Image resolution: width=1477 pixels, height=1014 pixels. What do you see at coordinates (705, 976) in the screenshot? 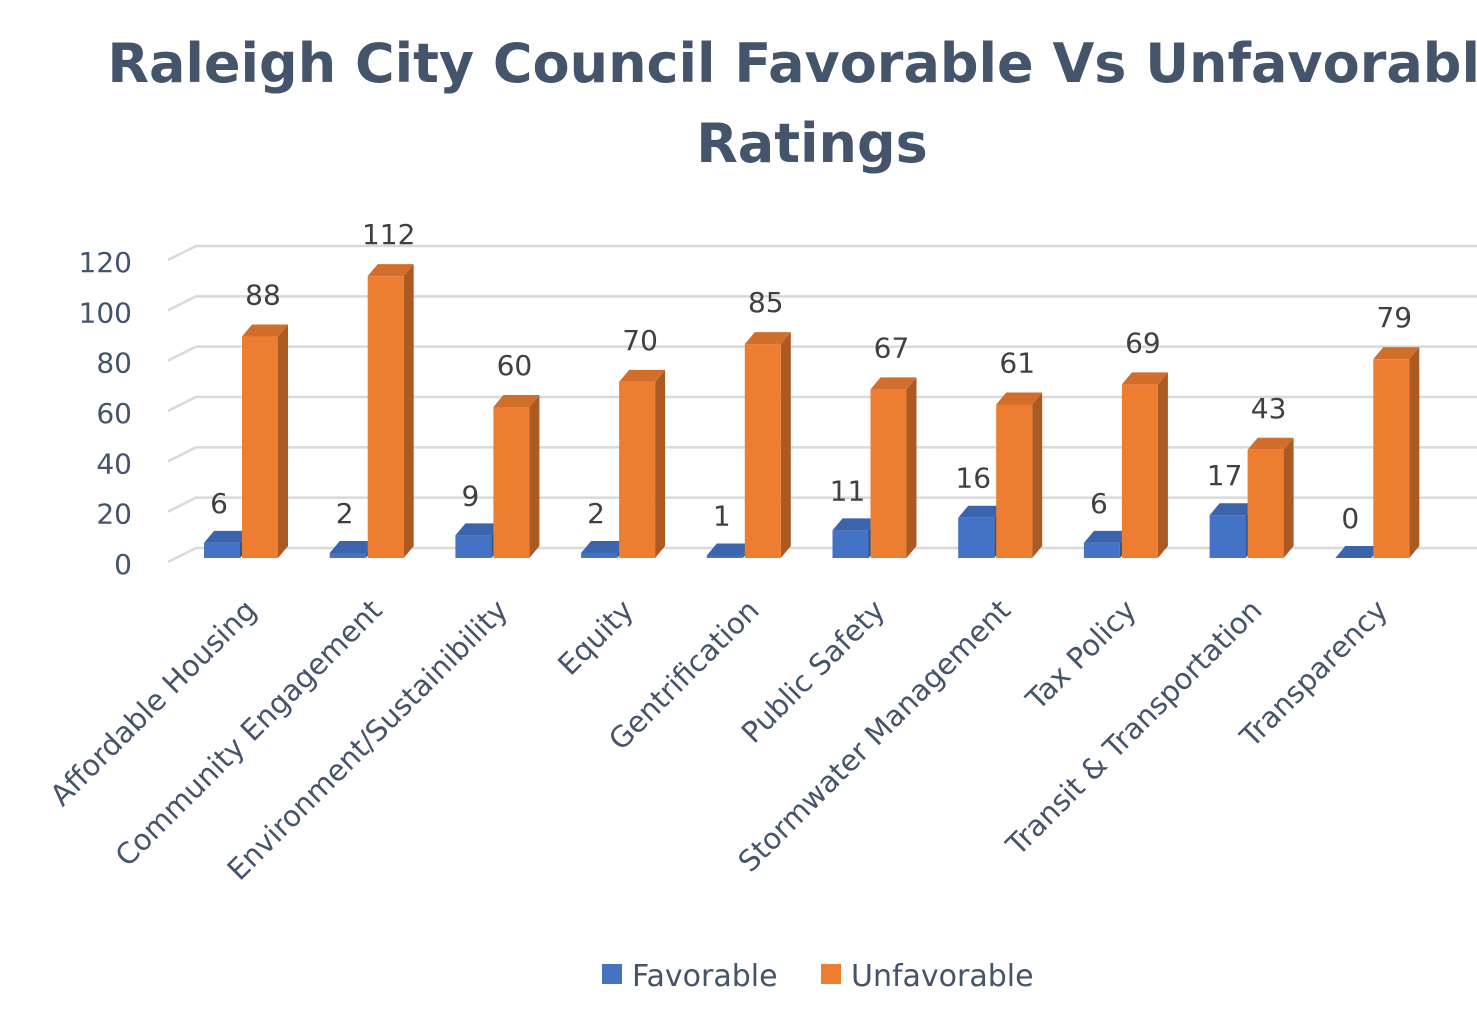
I see `legend-label-favorable: Favorable` at bounding box center [705, 976].